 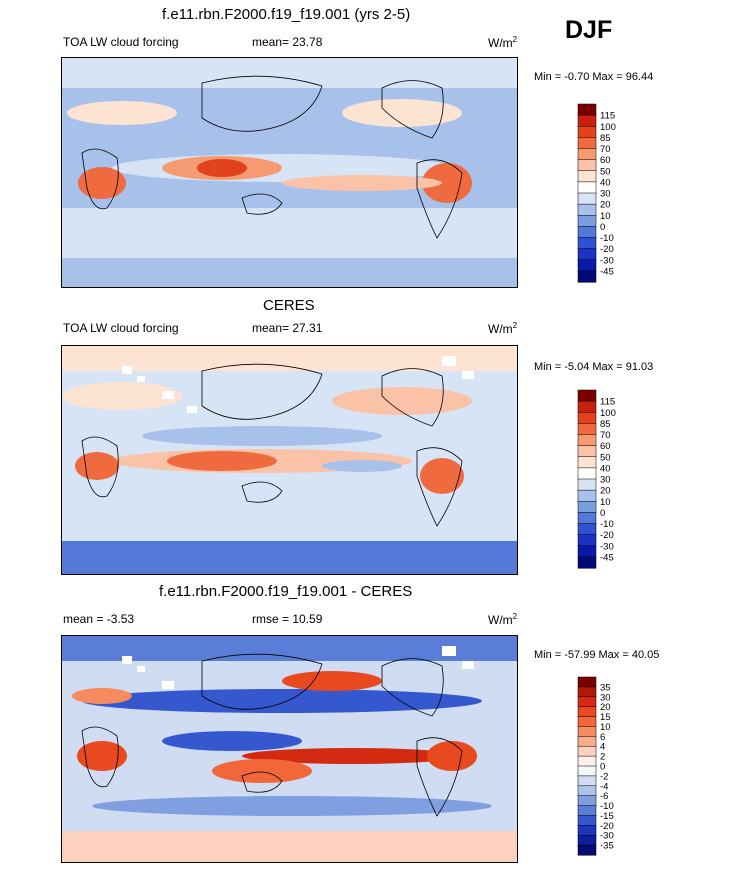 I want to click on panel-1-variable-label: TOA LW cloud forcing, so click(x=121, y=42).